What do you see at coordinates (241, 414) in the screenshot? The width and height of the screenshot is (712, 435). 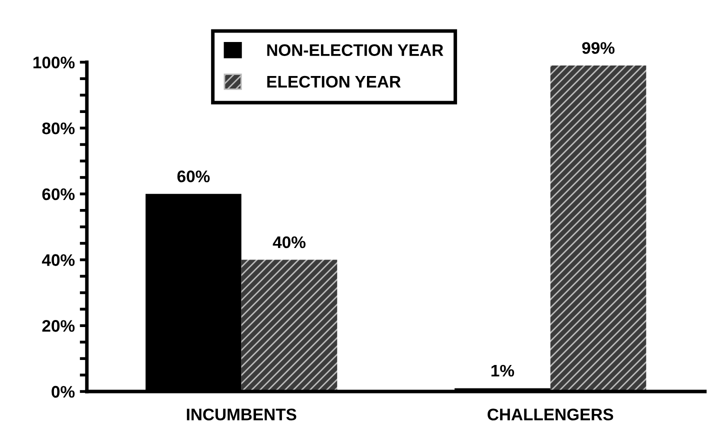 I see `x-tick-label: INCUMBENTS` at bounding box center [241, 414].